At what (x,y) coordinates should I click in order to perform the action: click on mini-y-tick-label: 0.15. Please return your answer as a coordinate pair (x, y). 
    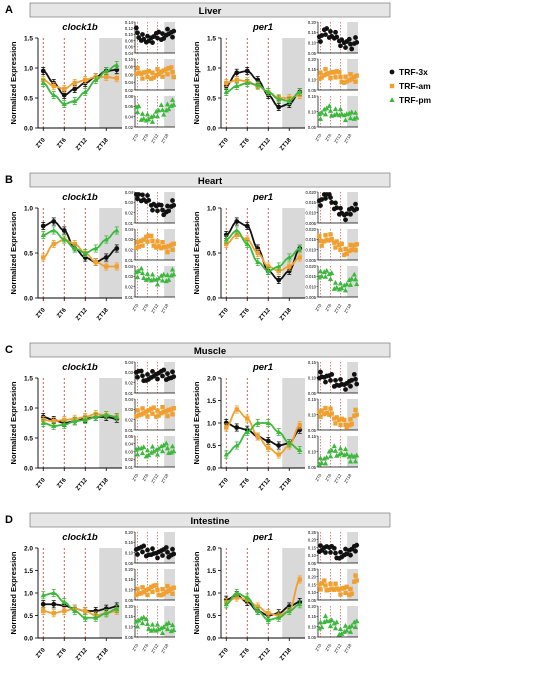
    Looking at the image, I should click on (312, 616).